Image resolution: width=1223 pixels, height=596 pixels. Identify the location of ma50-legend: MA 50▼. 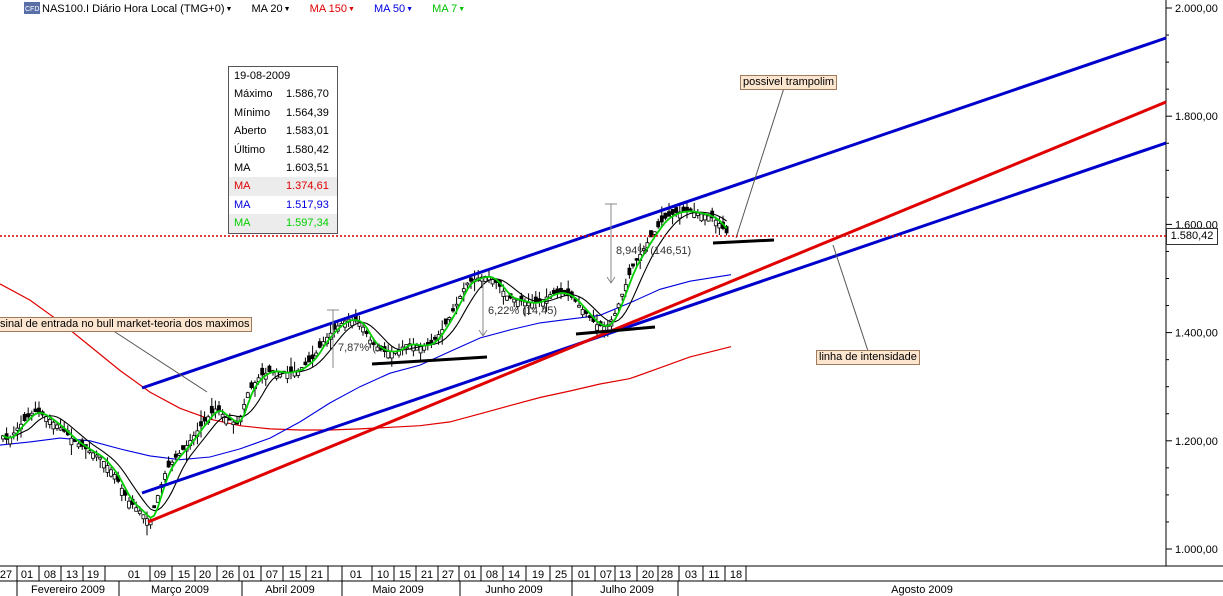
(397, 9).